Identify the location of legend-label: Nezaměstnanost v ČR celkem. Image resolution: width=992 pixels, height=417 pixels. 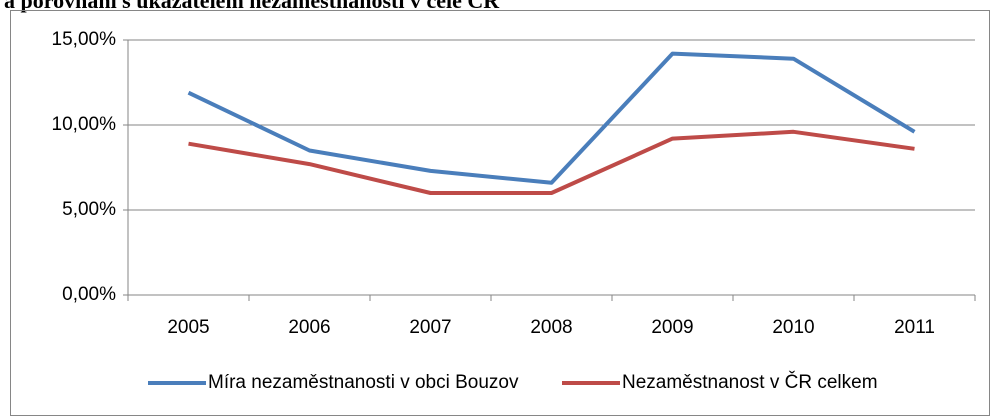
(750, 382).